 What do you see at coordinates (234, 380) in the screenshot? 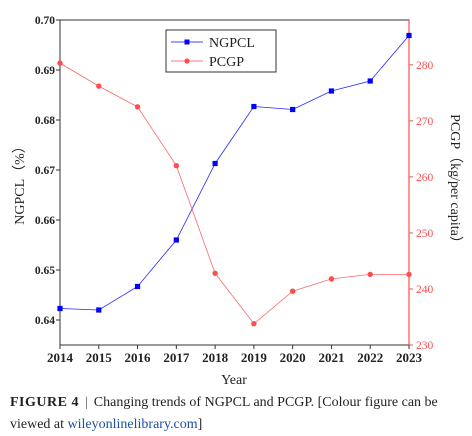
I see `x-axis-label: Year` at bounding box center [234, 380].